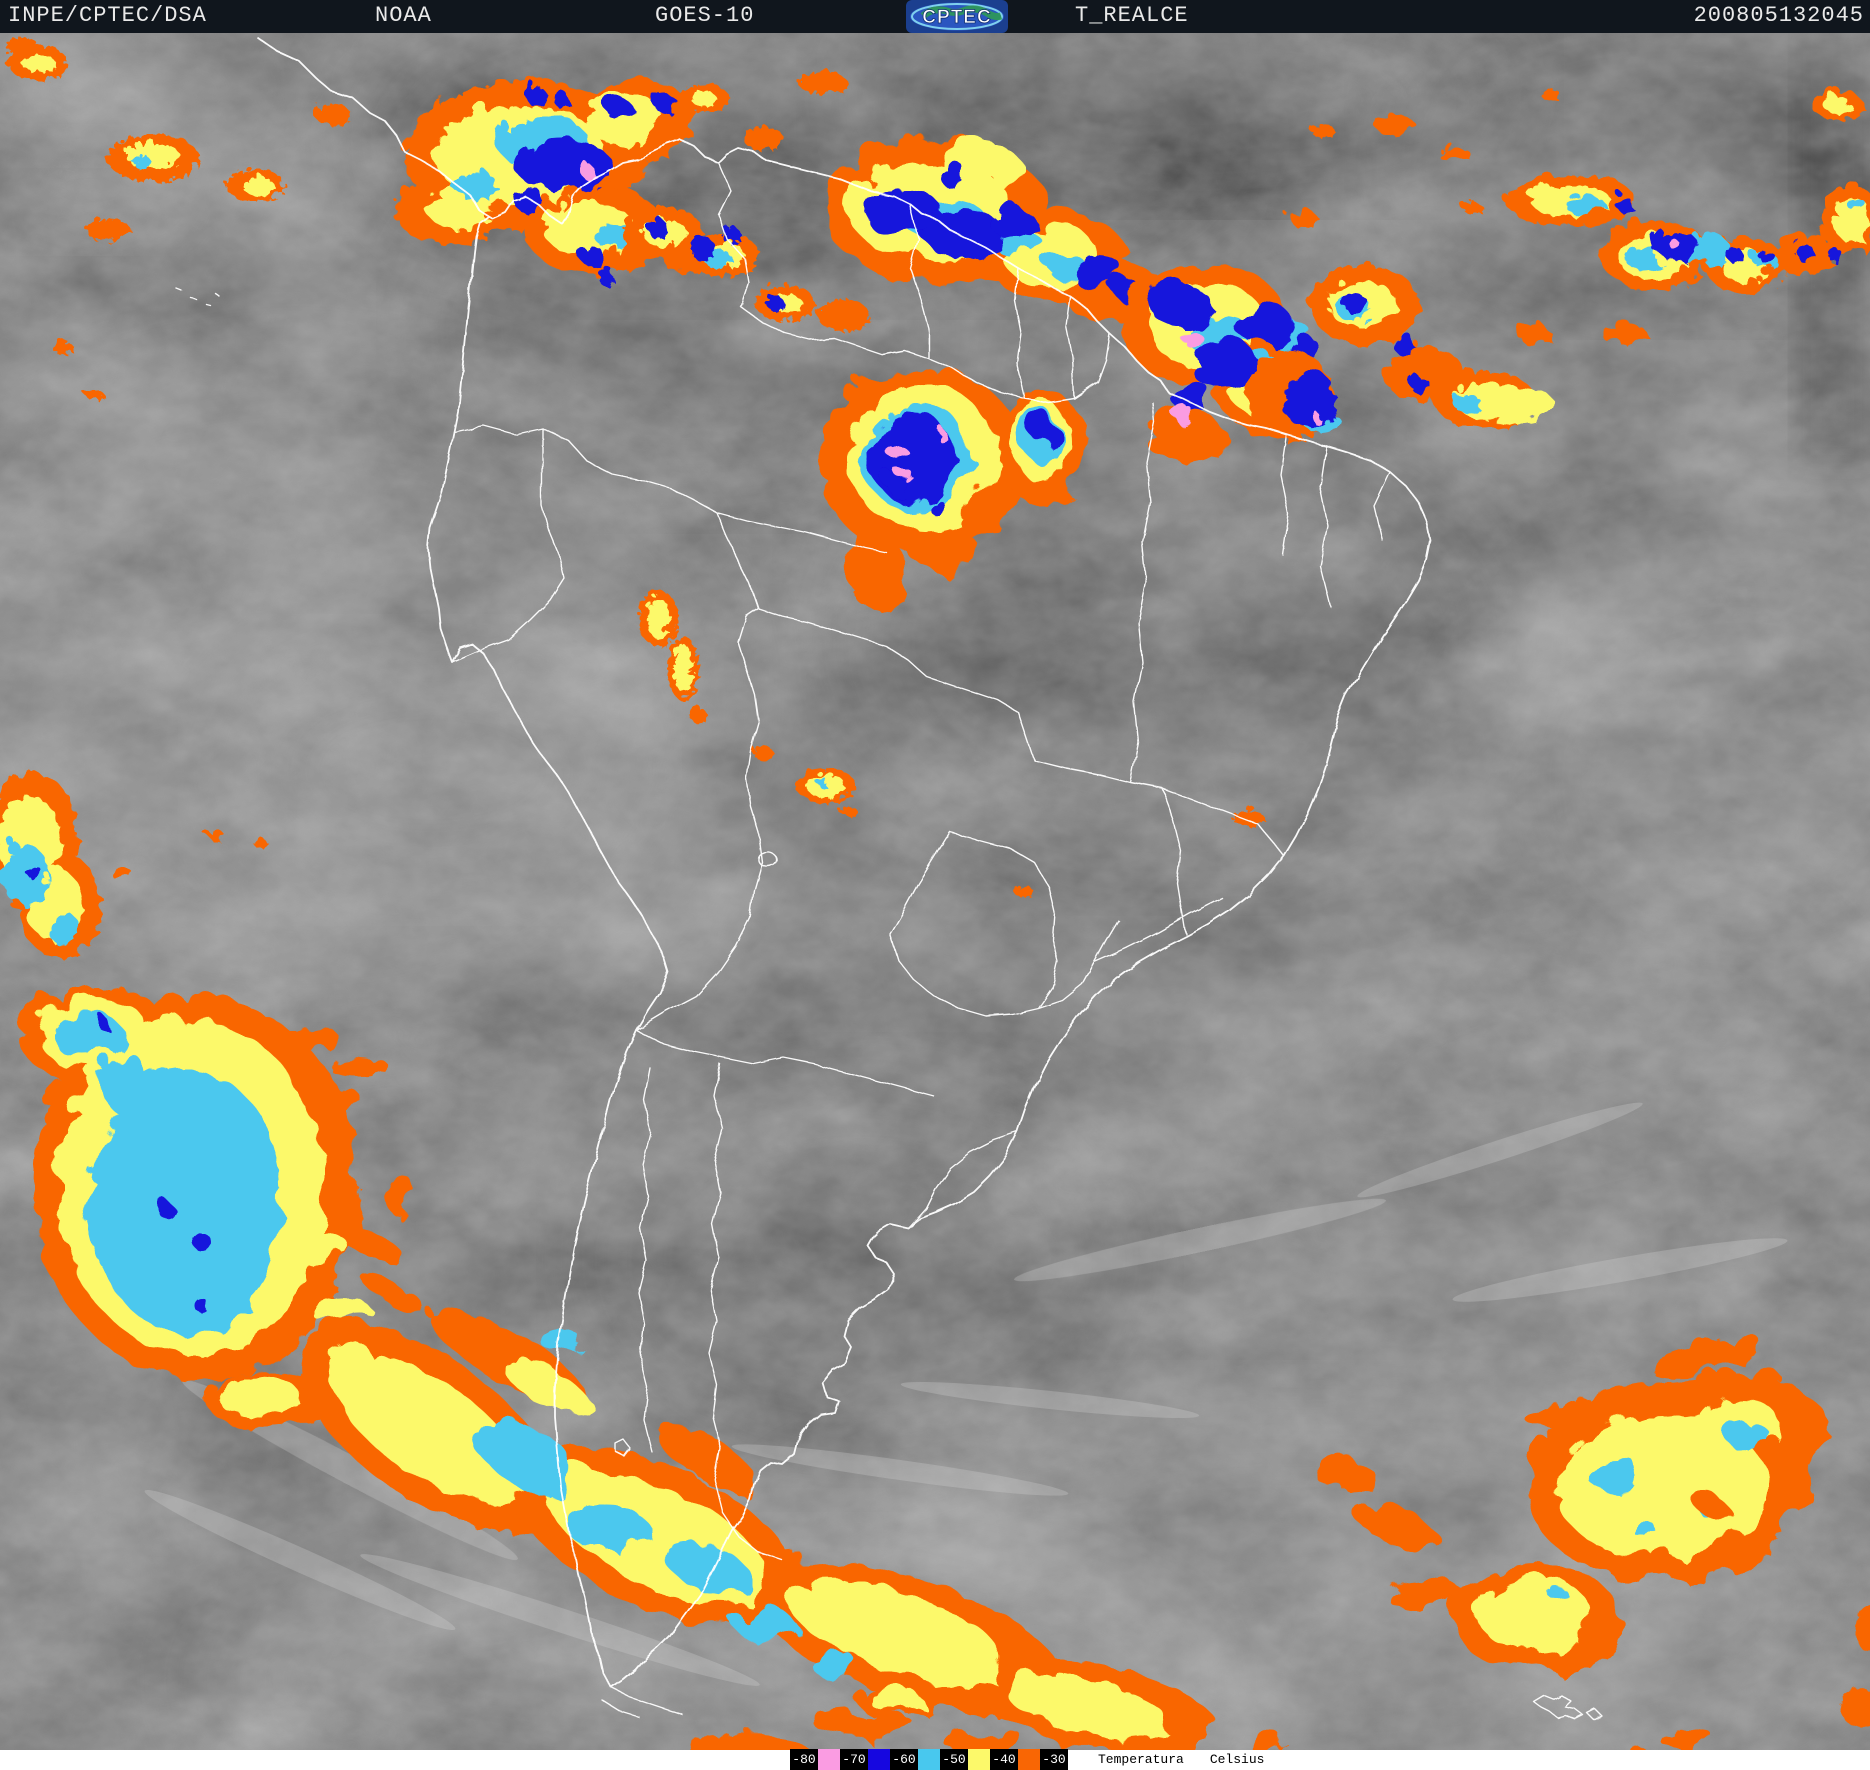  Describe the element at coordinates (175, 215) in the screenshot. I see `convection-nw-corner` at that location.